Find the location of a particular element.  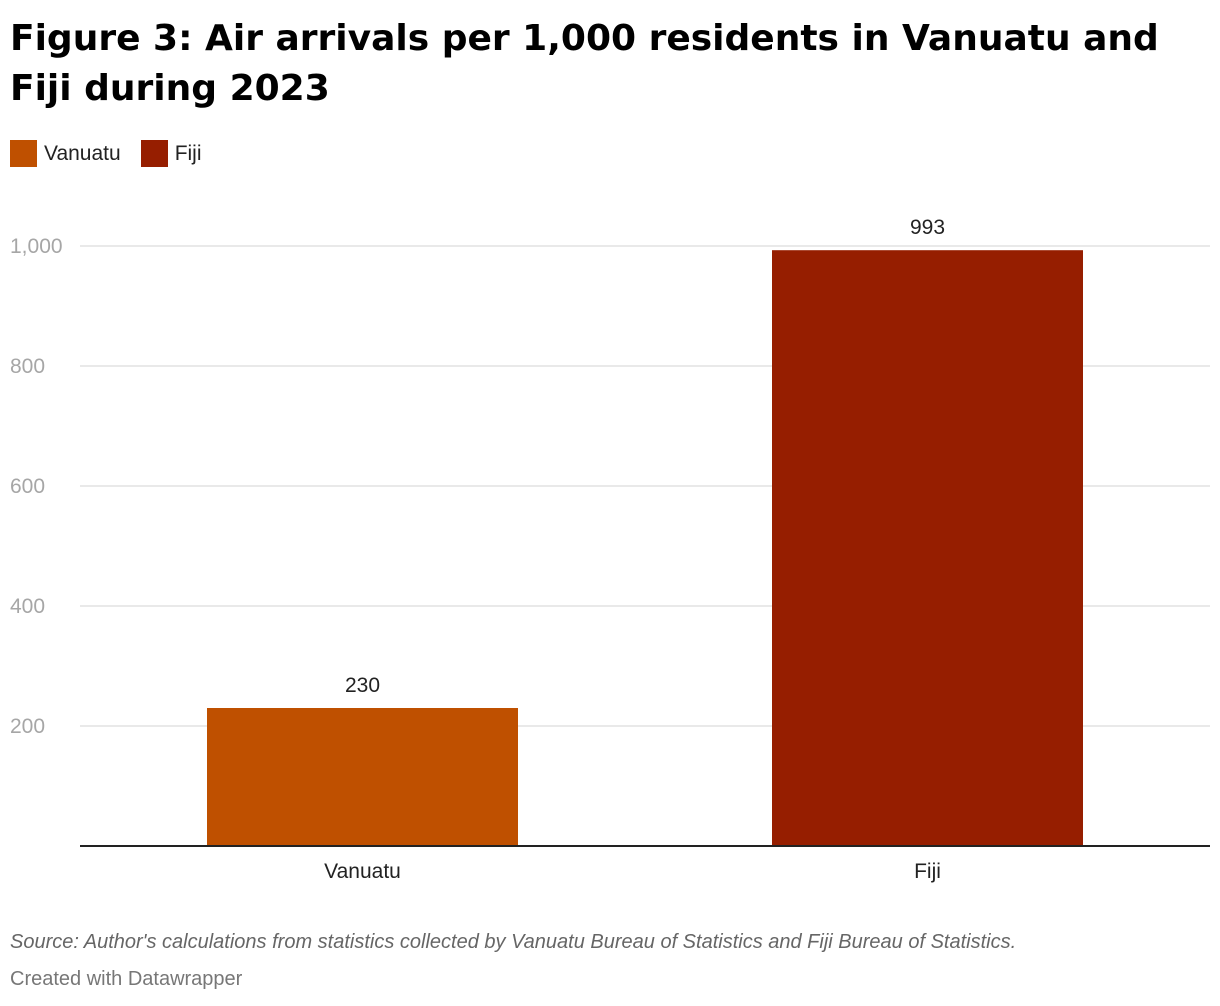

y-tick-label: 400 is located at coordinates (27, 606).